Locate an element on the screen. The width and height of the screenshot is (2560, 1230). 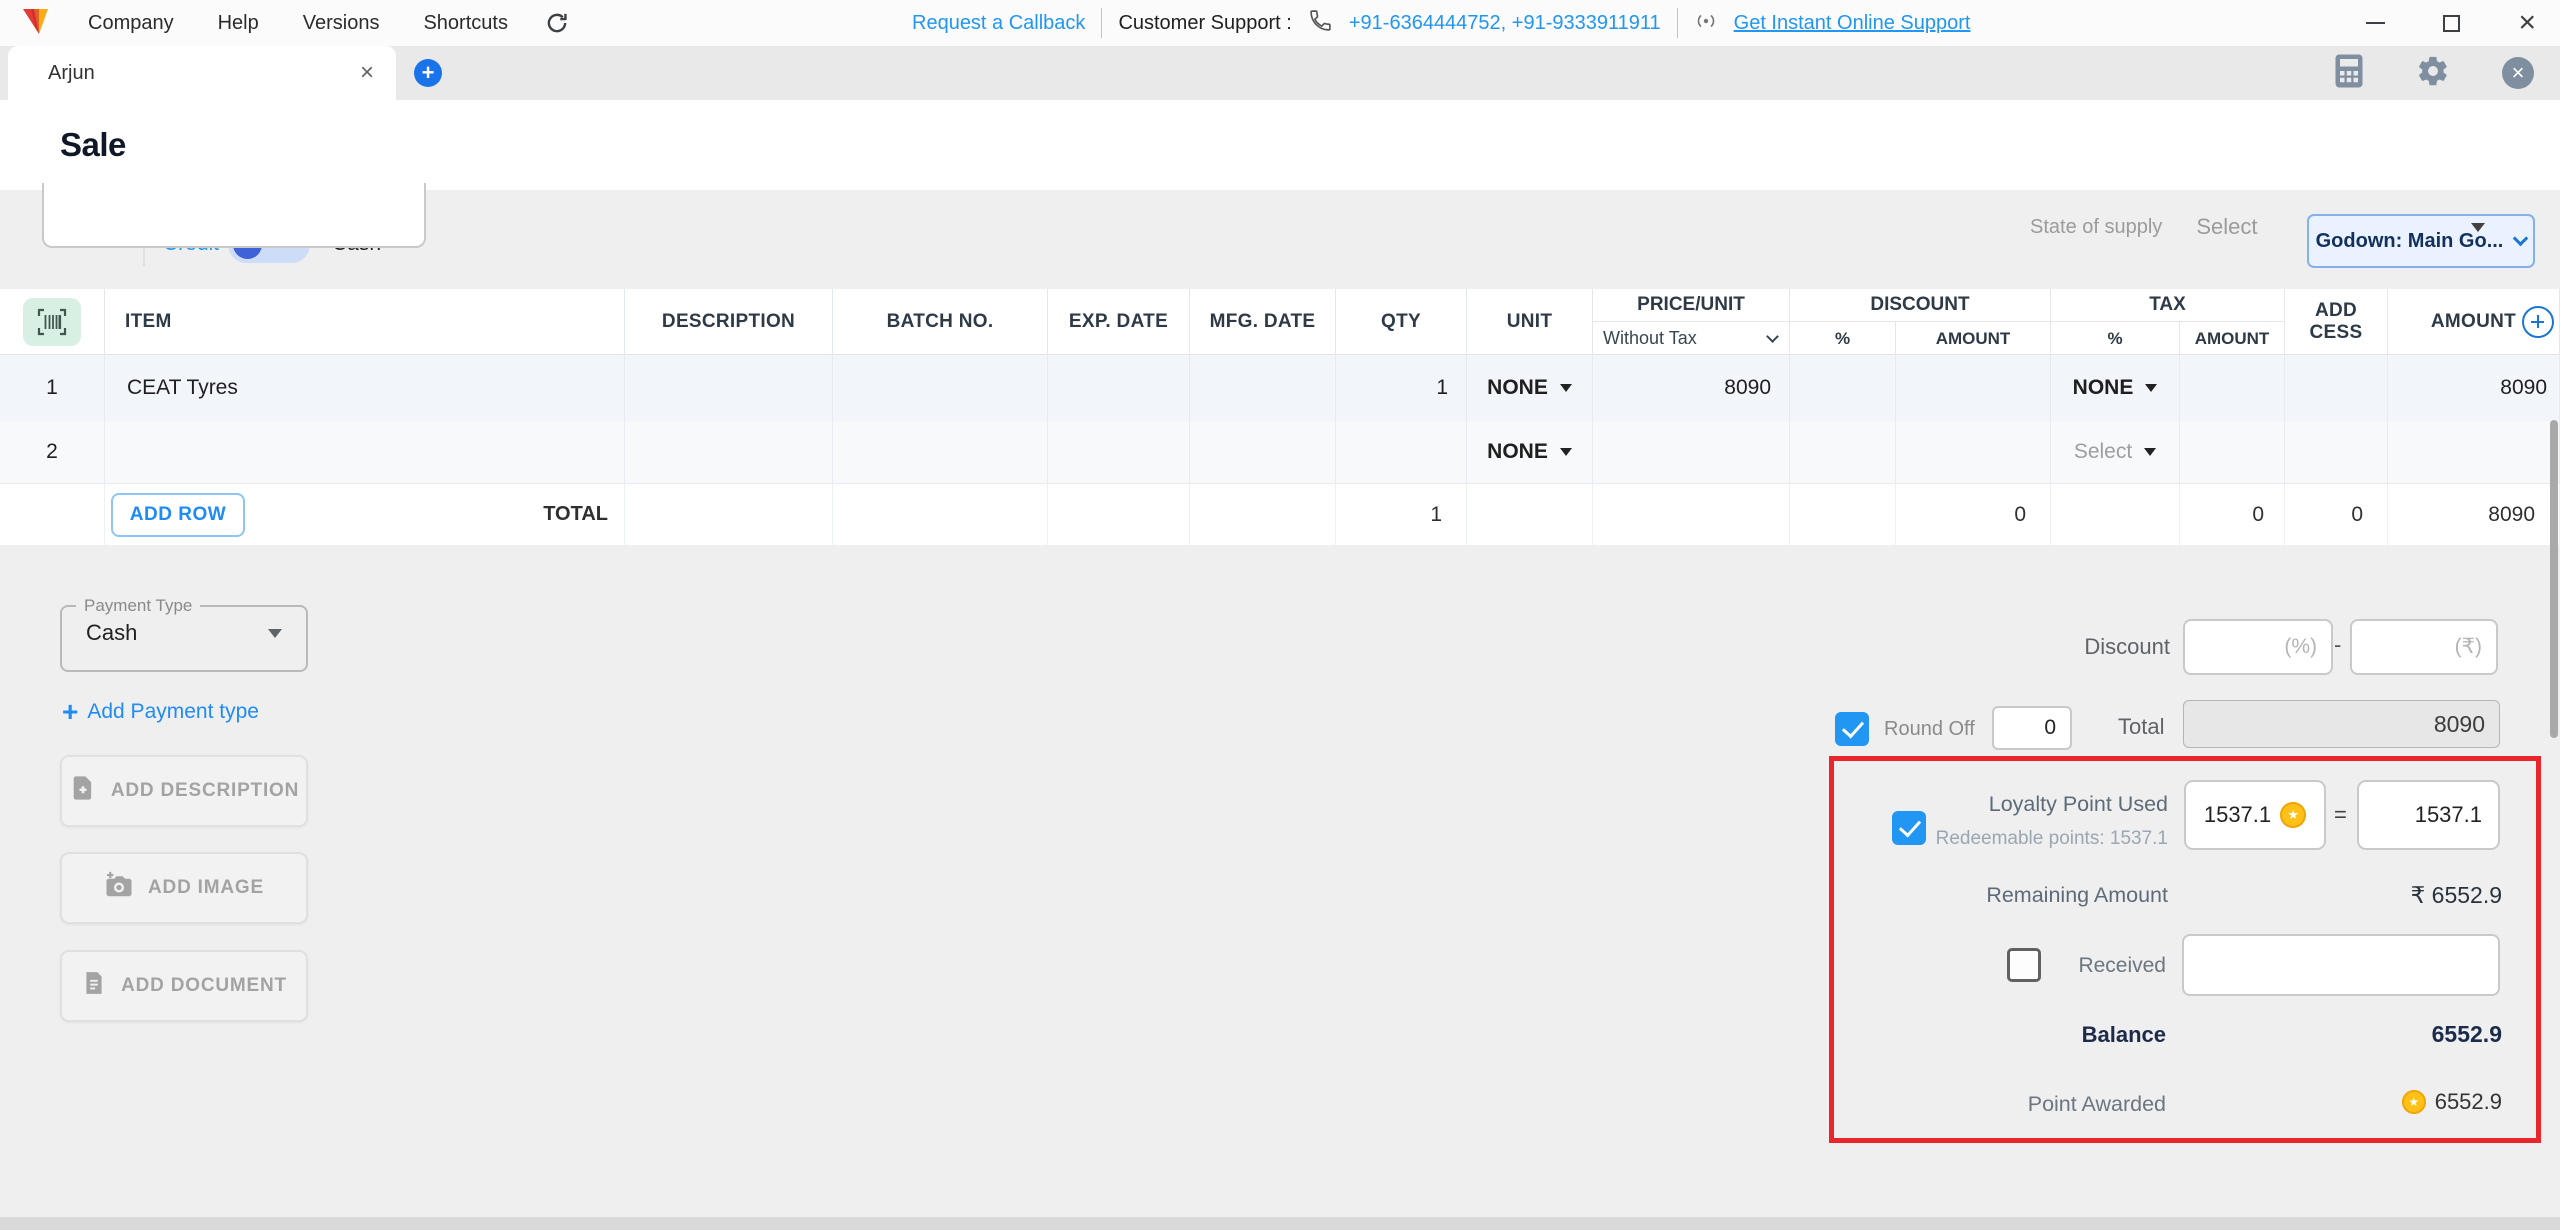
menu-versions: Versions is located at coordinates (341, 22).